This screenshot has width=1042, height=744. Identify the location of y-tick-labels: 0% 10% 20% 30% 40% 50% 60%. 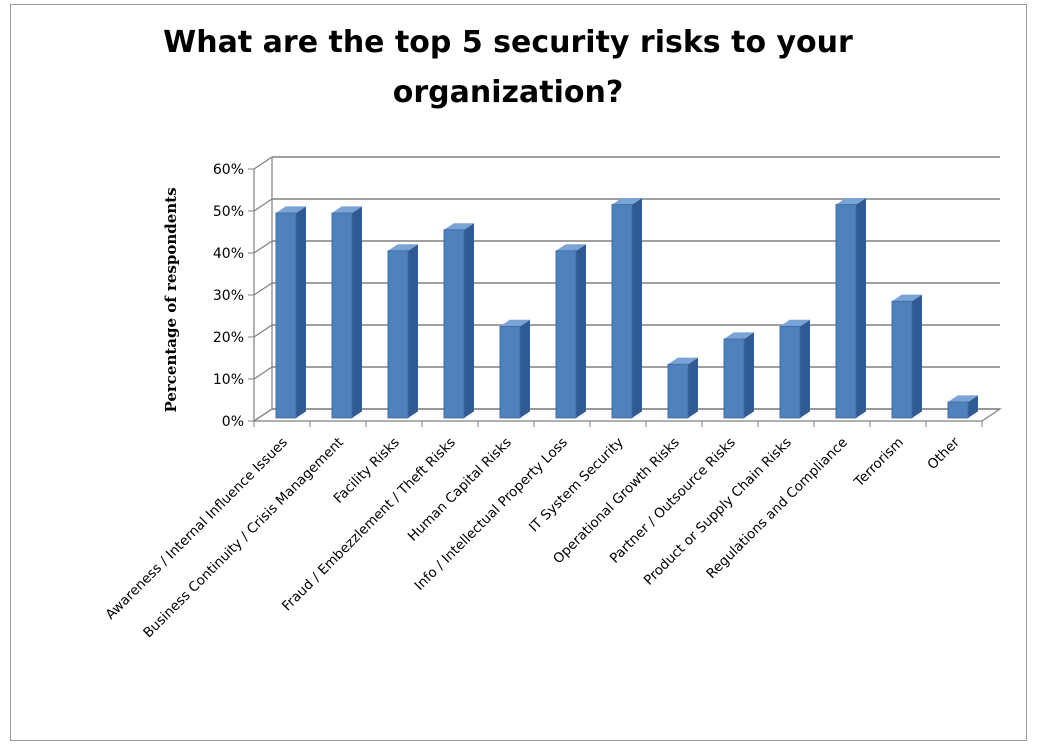
(228, 296).